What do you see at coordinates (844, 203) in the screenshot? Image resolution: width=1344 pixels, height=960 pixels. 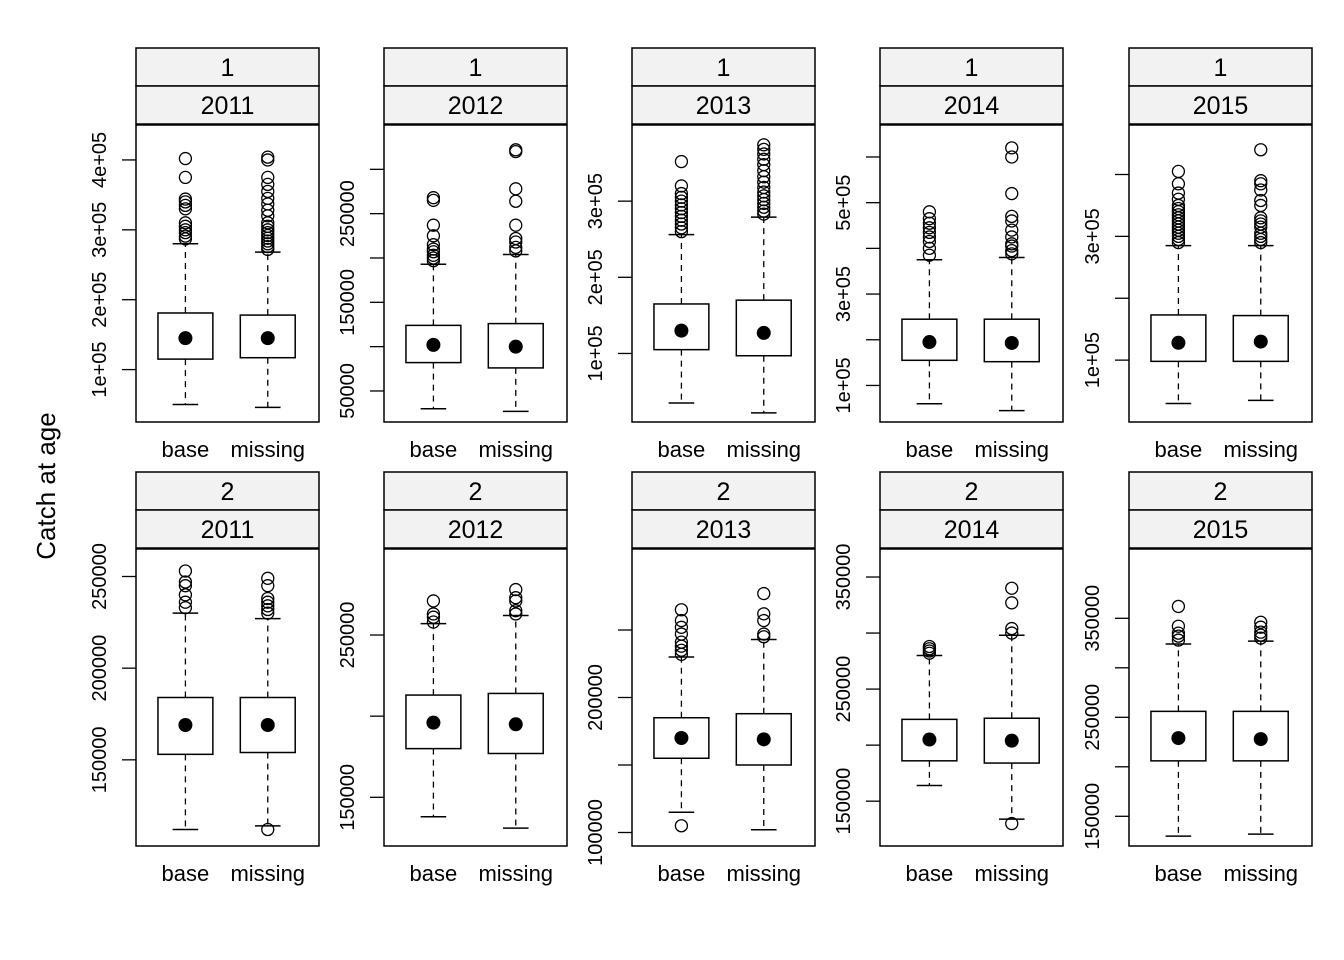 I see `y-tick-label: 5e+05` at bounding box center [844, 203].